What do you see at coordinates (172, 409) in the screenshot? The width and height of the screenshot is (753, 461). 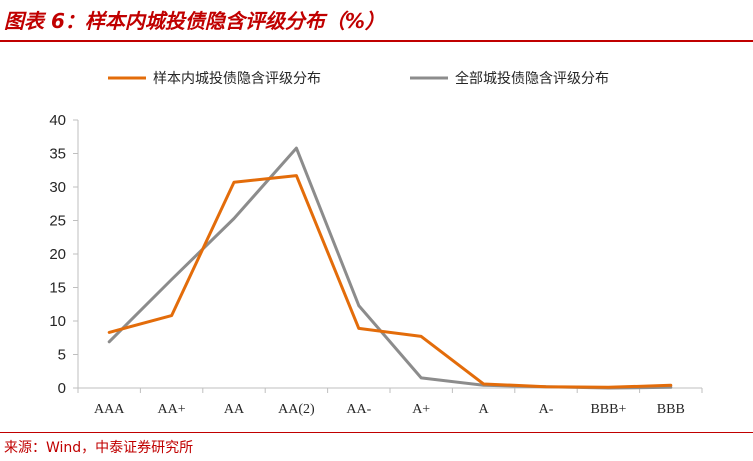 I see `x-tick-label: AA+` at bounding box center [172, 409].